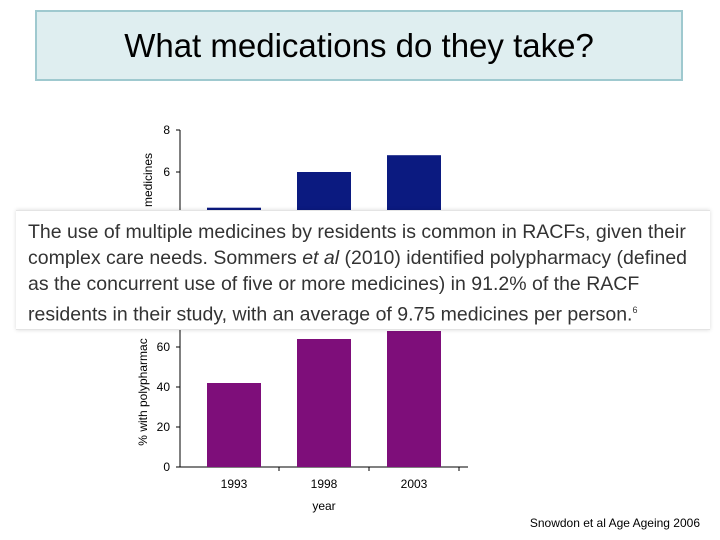 The height and width of the screenshot is (540, 720). What do you see at coordinates (234, 484) in the screenshot?
I see `x-tick-label-1993: 1993` at bounding box center [234, 484].